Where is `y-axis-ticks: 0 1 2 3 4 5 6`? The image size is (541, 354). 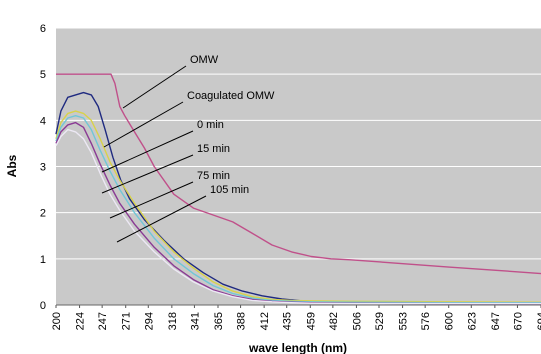
y-axis-ticks: 0 1 2 3 4 5 6 is located at coordinates (43, 167).